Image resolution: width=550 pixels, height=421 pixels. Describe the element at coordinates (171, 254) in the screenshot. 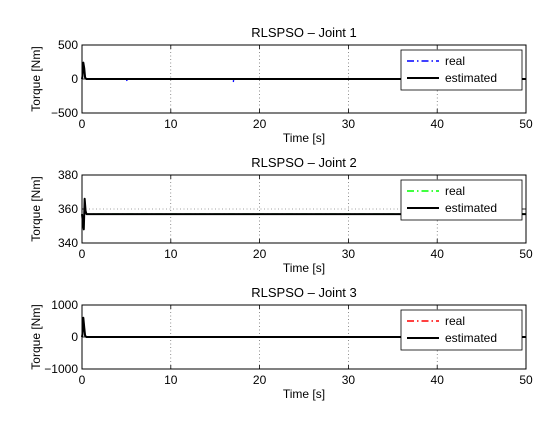

I see `joint-2-x-tick-label: 10` at that location.